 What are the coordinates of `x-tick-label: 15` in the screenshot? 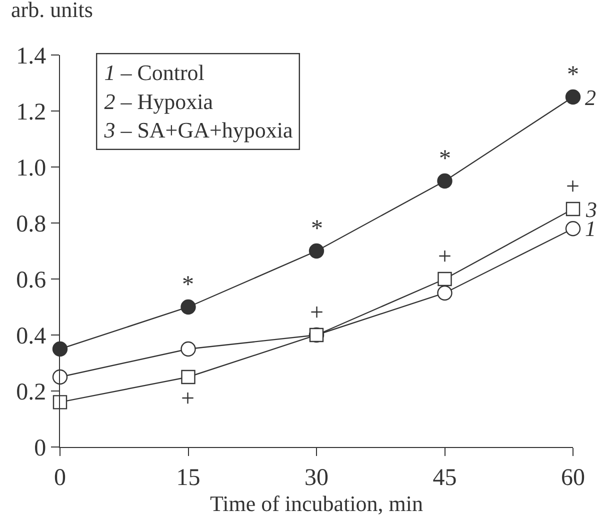 It's located at (188, 477).